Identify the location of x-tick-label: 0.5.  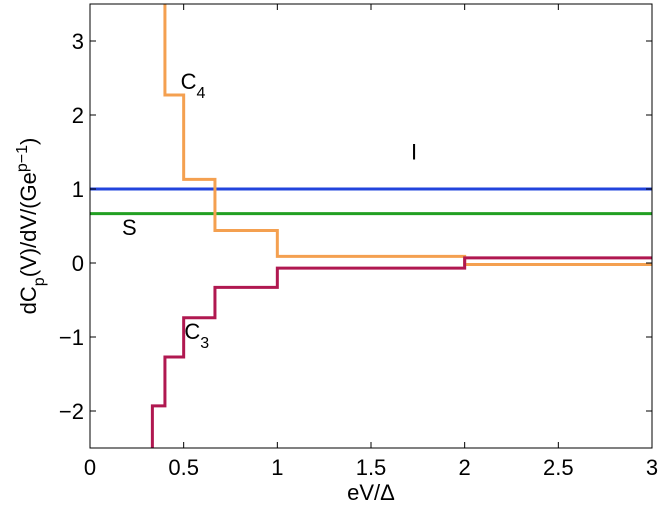
(183, 467).